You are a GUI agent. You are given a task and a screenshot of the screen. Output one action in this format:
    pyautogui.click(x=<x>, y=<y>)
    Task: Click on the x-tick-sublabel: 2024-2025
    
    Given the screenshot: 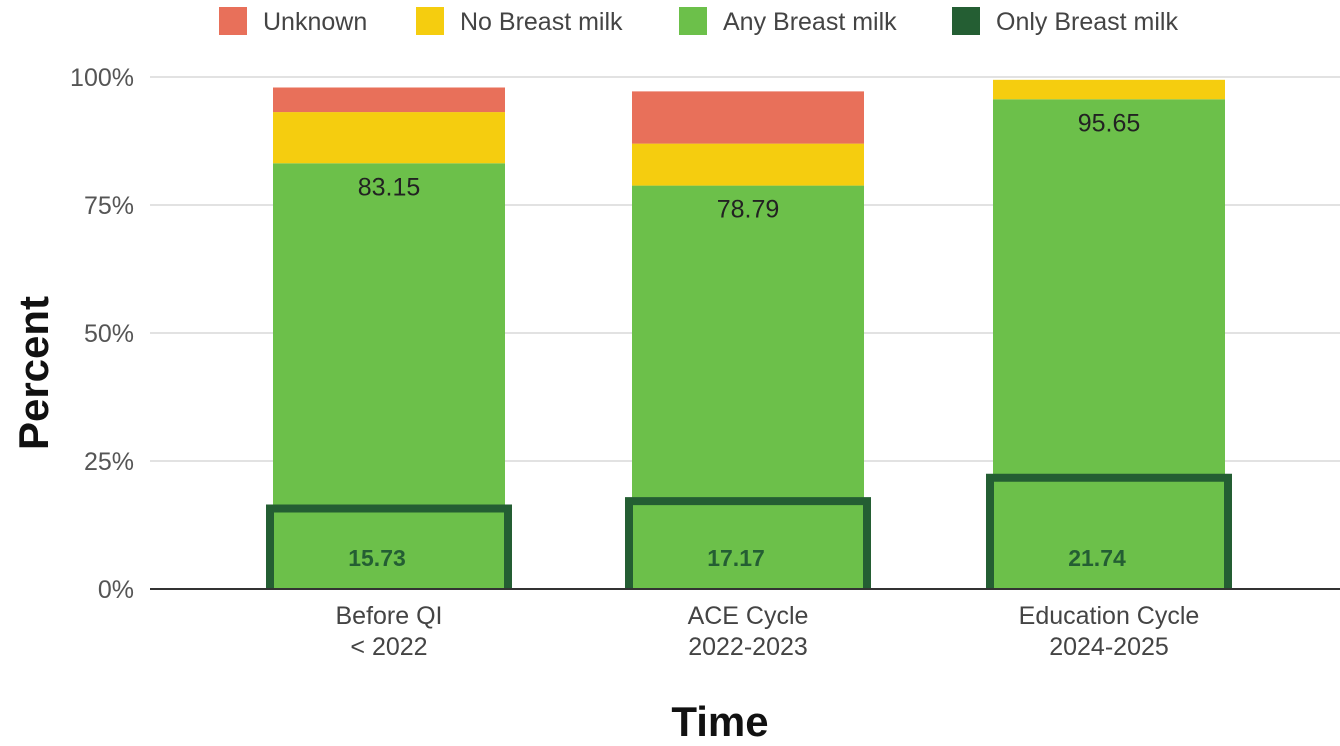 What is the action you would take?
    pyautogui.click(x=1109, y=647)
    